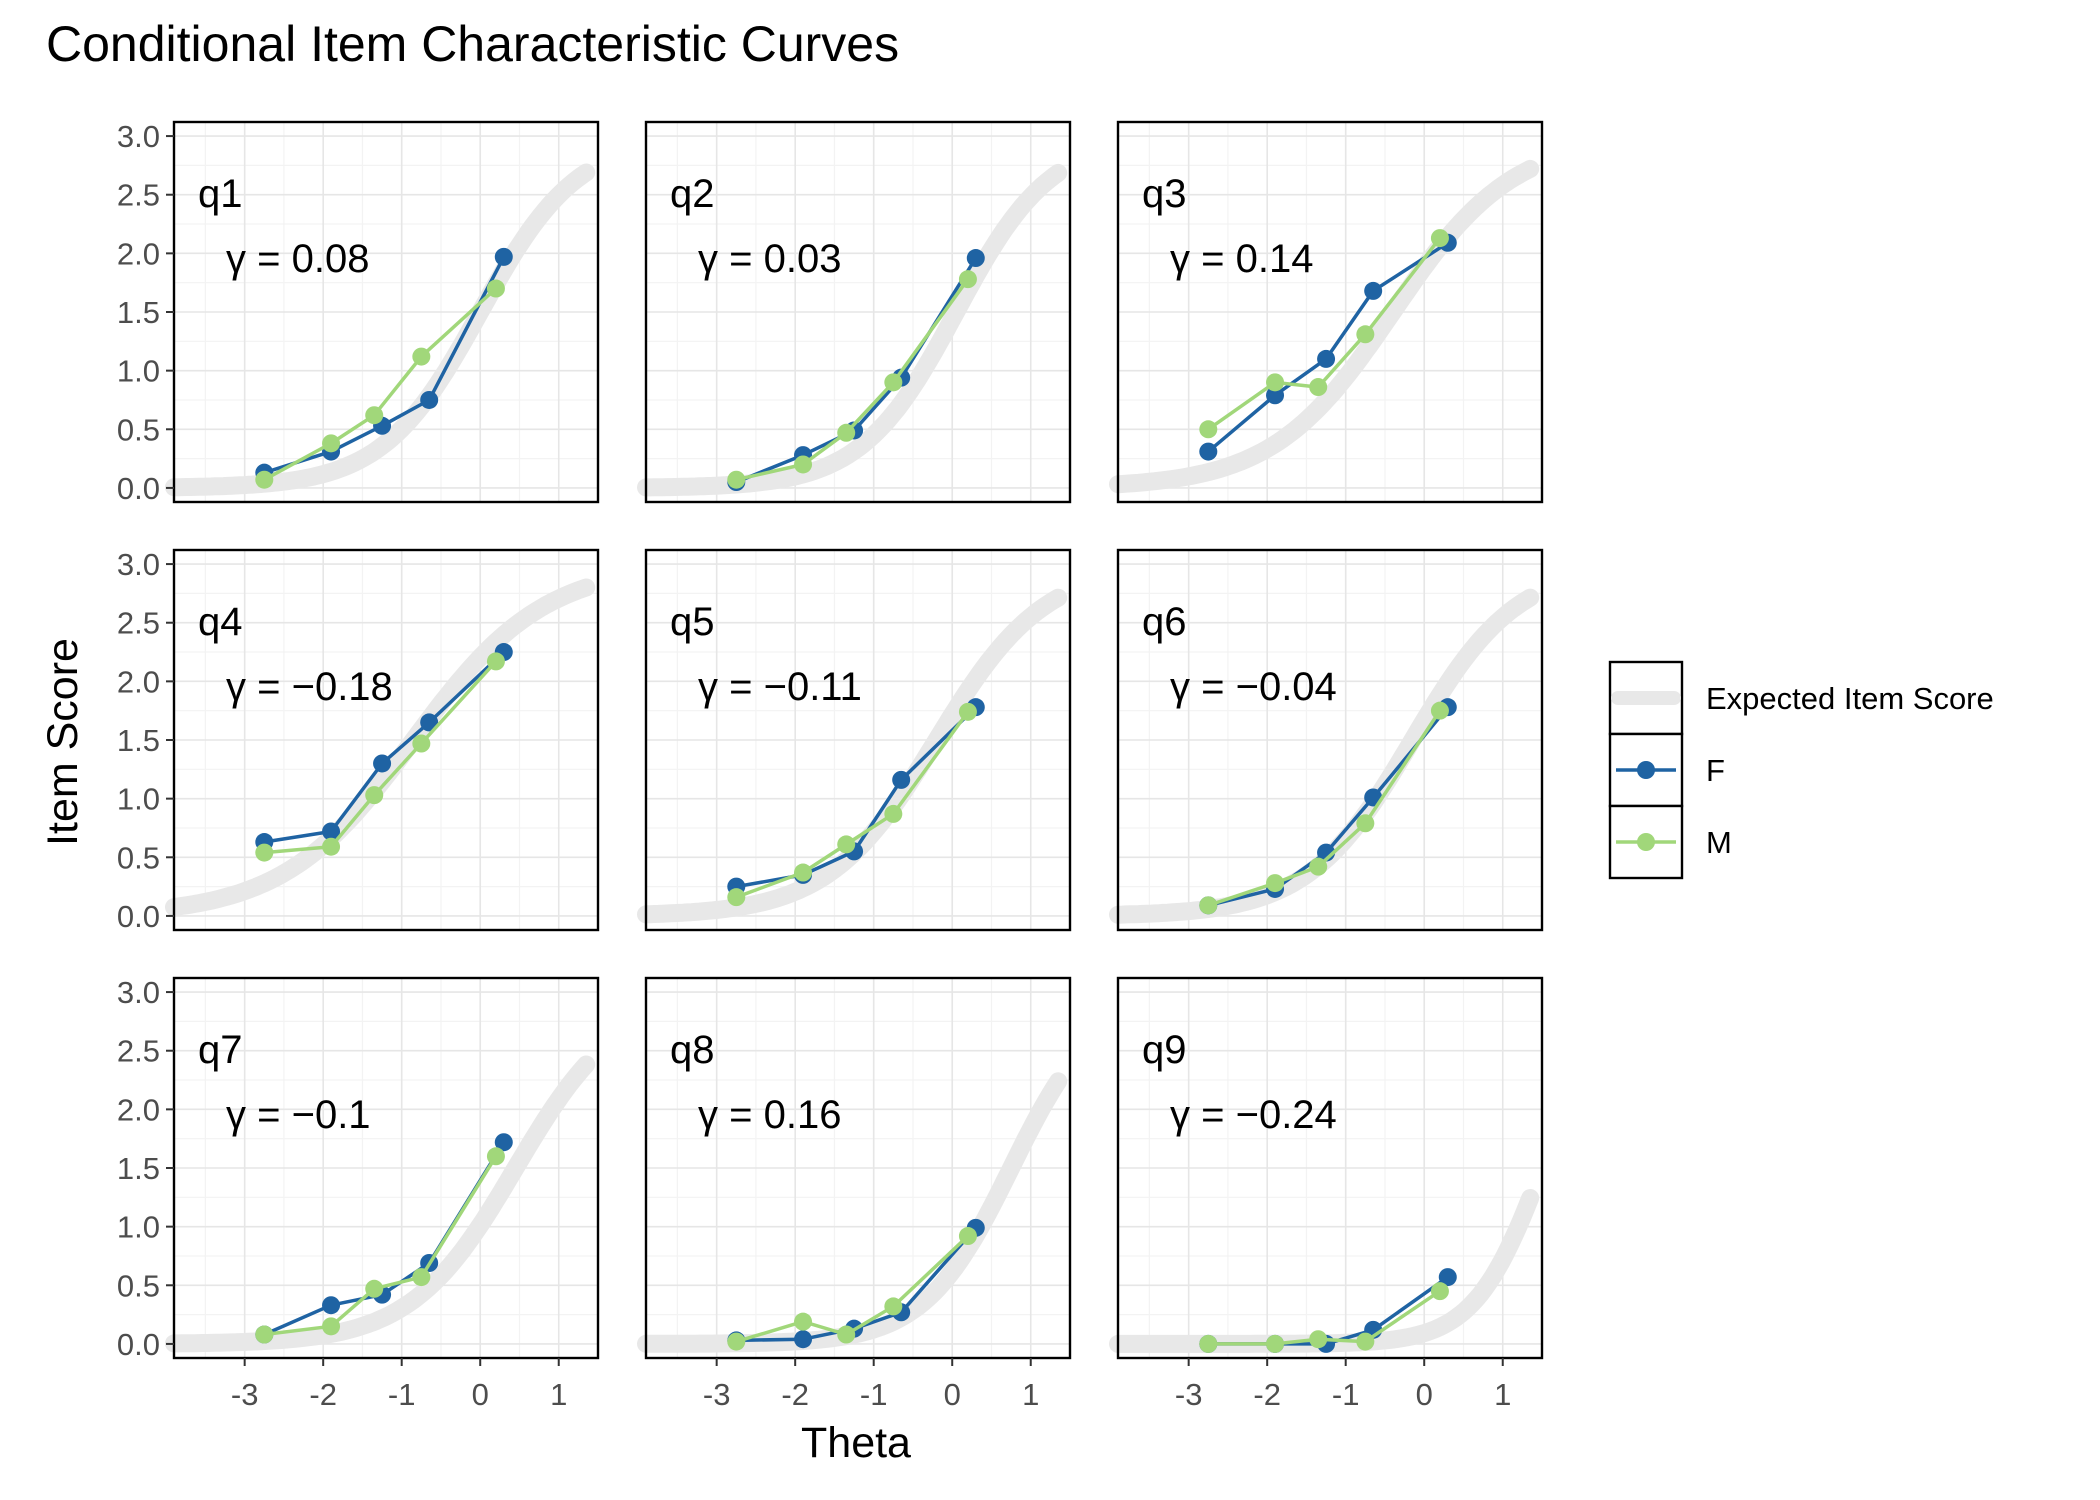  What do you see at coordinates (138, 312) in the screenshot?
I see `y-tick-label: 1.5` at bounding box center [138, 312].